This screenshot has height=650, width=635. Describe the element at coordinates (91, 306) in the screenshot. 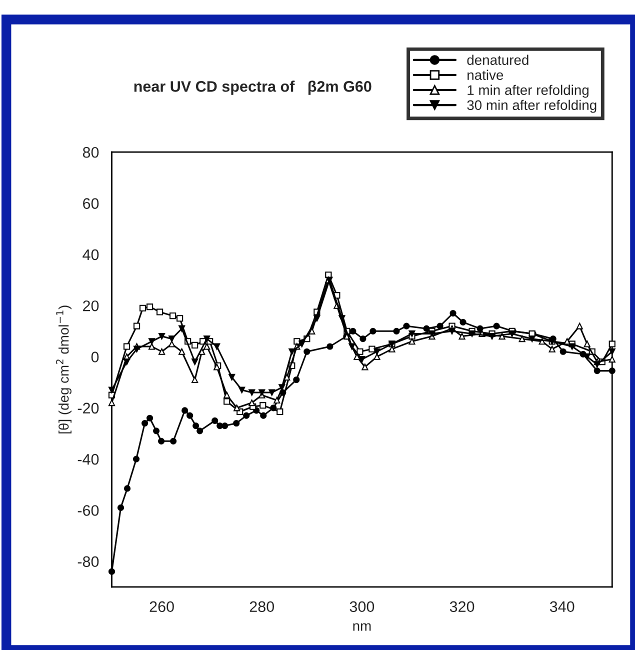

I see `y-tick-label: 20` at that location.